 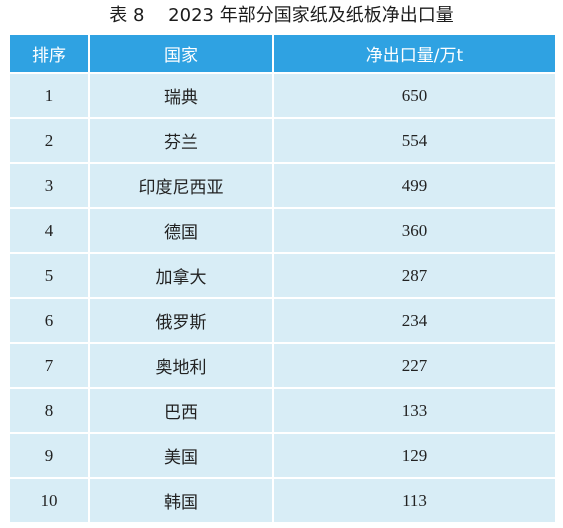 I want to click on rank-cell: 4, so click(x=49, y=230).